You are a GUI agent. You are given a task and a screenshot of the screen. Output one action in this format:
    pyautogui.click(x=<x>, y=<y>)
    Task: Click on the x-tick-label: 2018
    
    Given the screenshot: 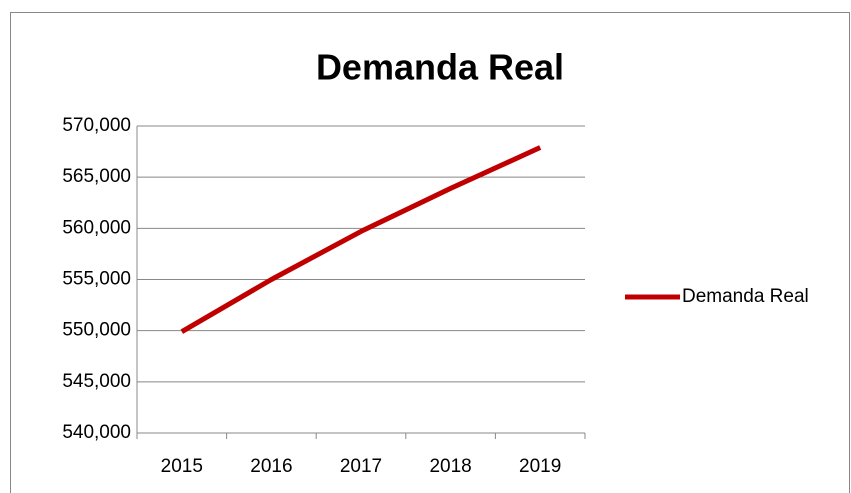 What is the action you would take?
    pyautogui.click(x=450, y=466)
    